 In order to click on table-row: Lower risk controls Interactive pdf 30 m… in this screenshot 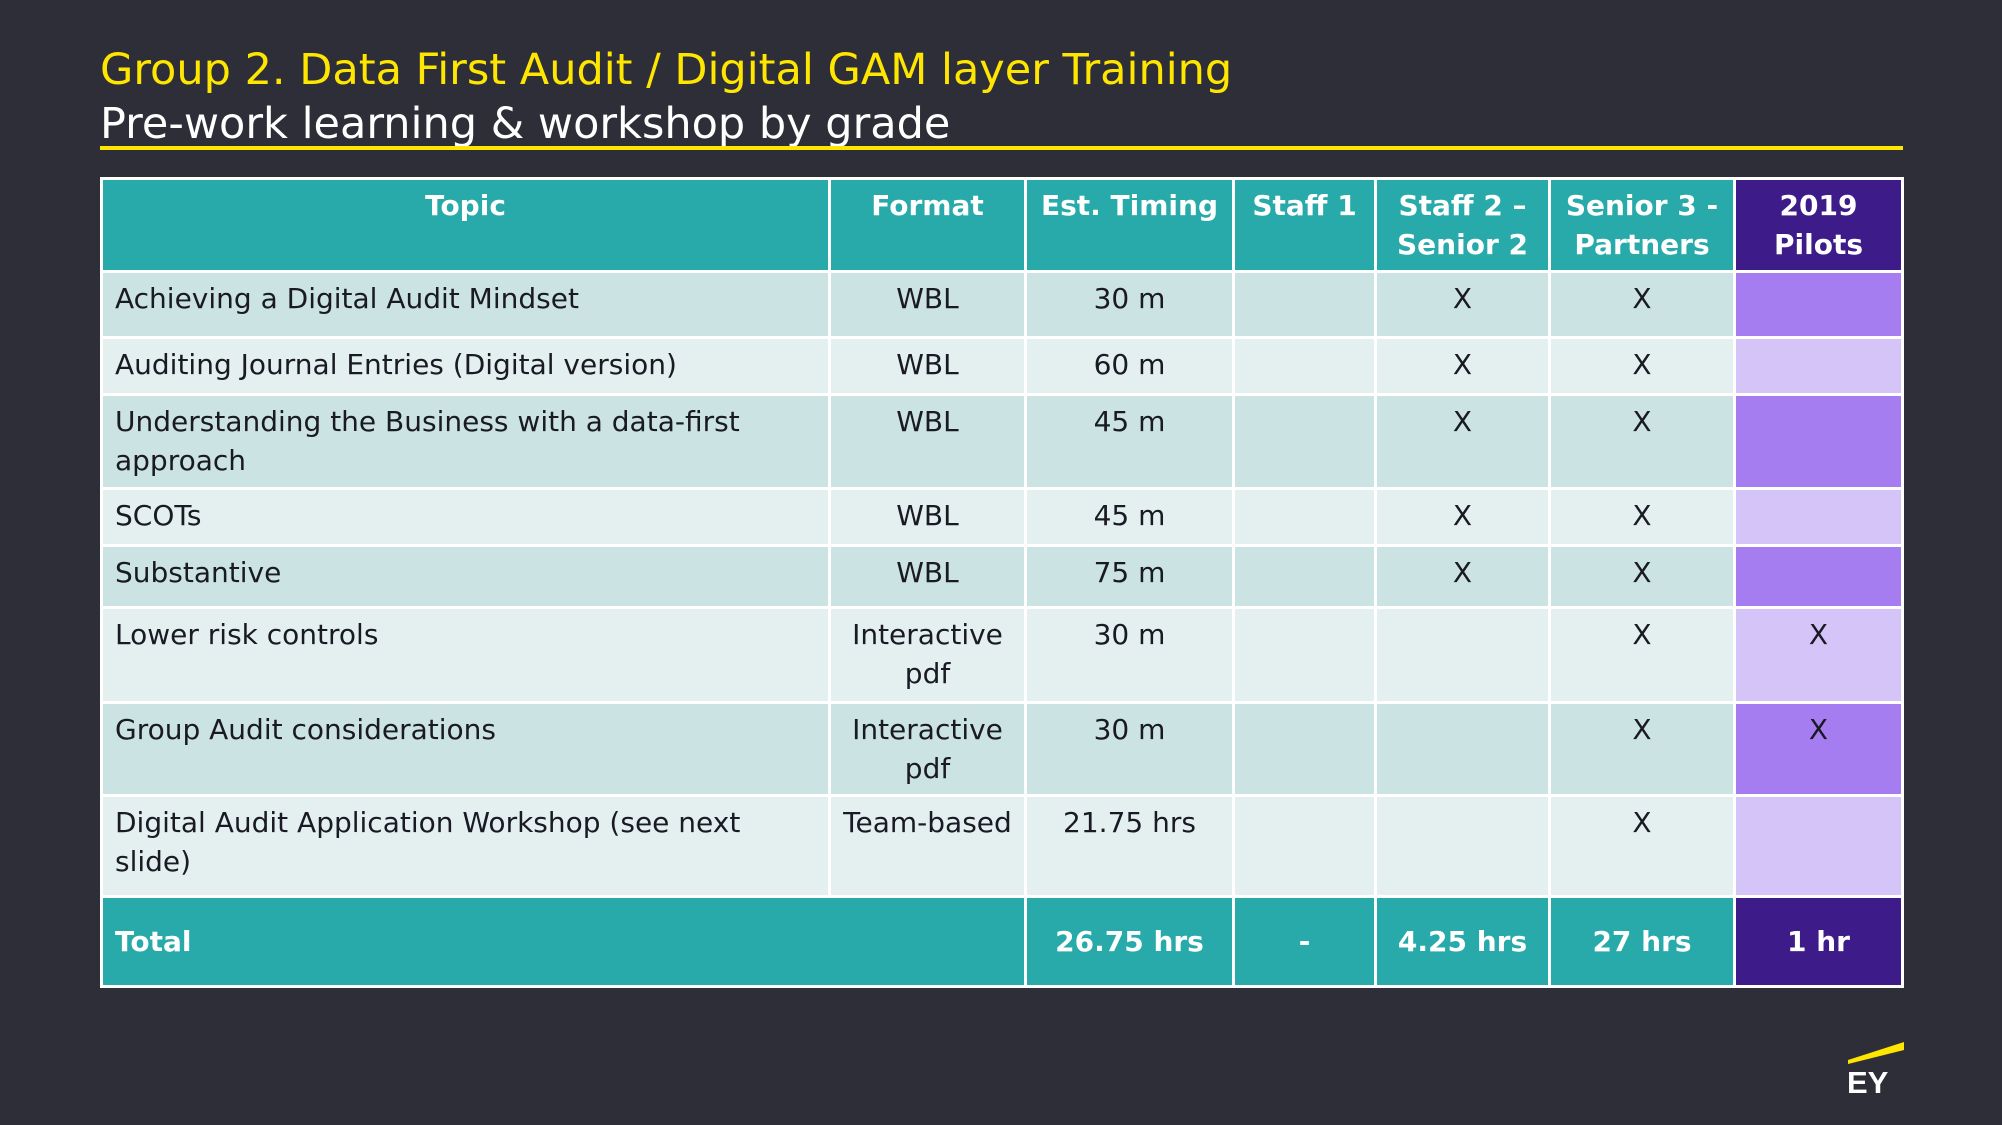, I will do `click(1002, 655)`.